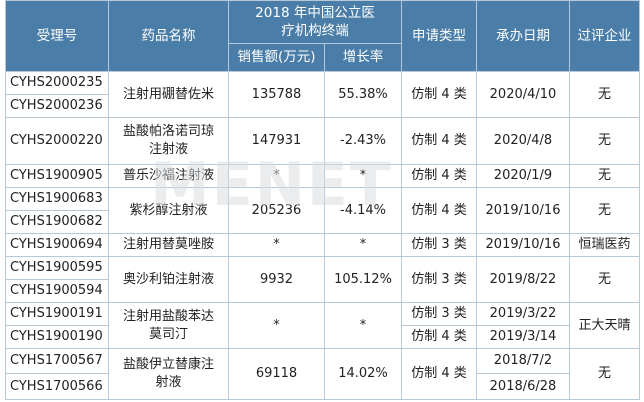 This screenshot has width=644, height=402. Describe the element at coordinates (57, 291) in the screenshot. I see `id-cell: CYHS1900594` at that location.